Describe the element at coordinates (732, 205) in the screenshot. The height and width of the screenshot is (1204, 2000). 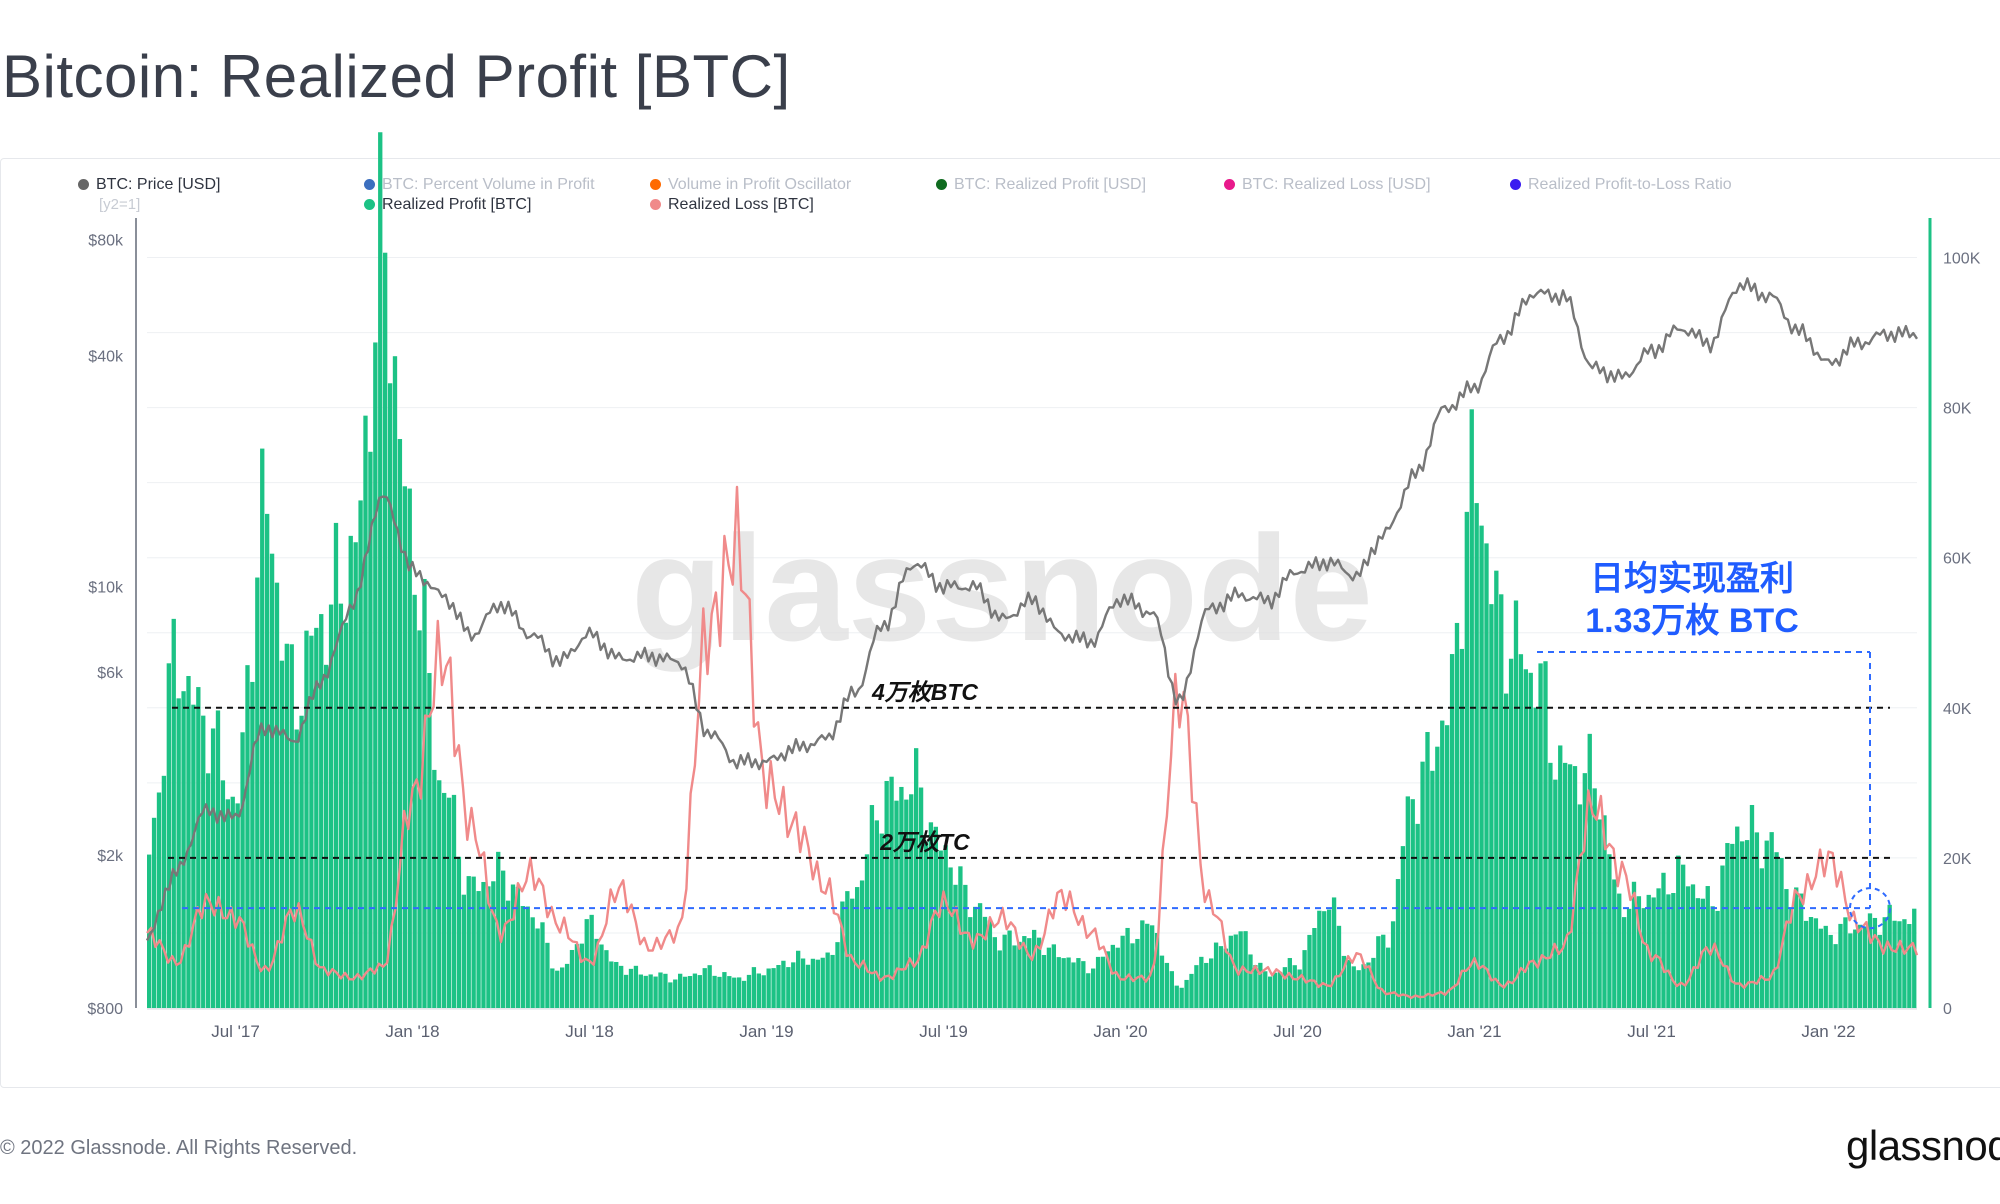
I see `legend-item-realized-loss-btc: Realized Loss [BTC]` at that location.